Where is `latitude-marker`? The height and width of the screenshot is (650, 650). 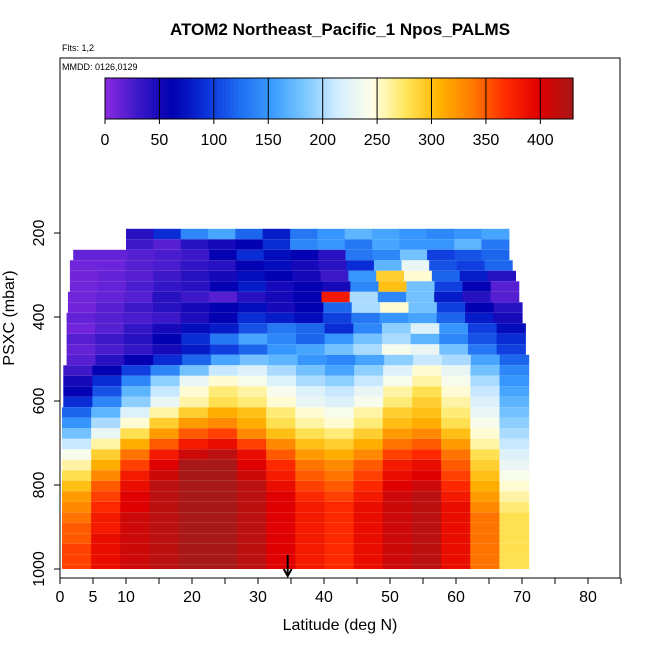
latitude-marker is located at coordinates (287, 567).